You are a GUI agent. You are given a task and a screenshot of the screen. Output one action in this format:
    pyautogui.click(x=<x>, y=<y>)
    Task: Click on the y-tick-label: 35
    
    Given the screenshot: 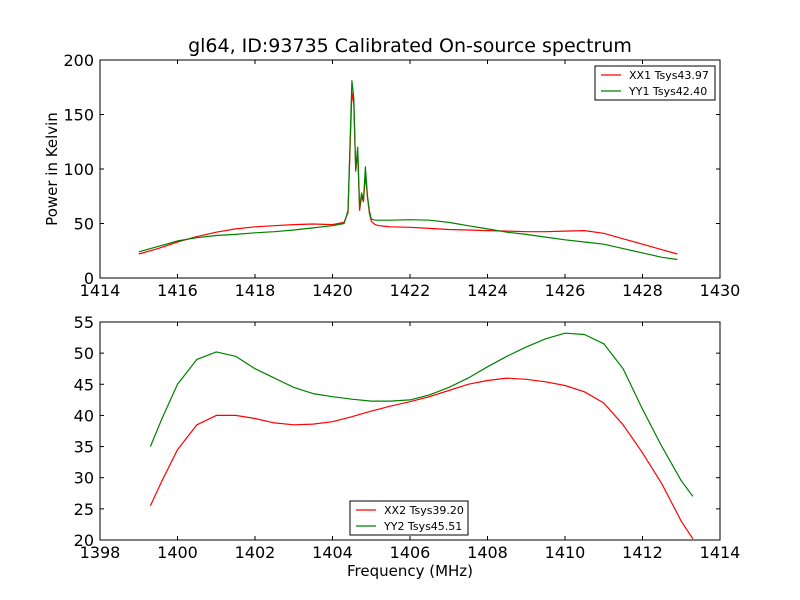 What is the action you would take?
    pyautogui.click(x=84, y=447)
    